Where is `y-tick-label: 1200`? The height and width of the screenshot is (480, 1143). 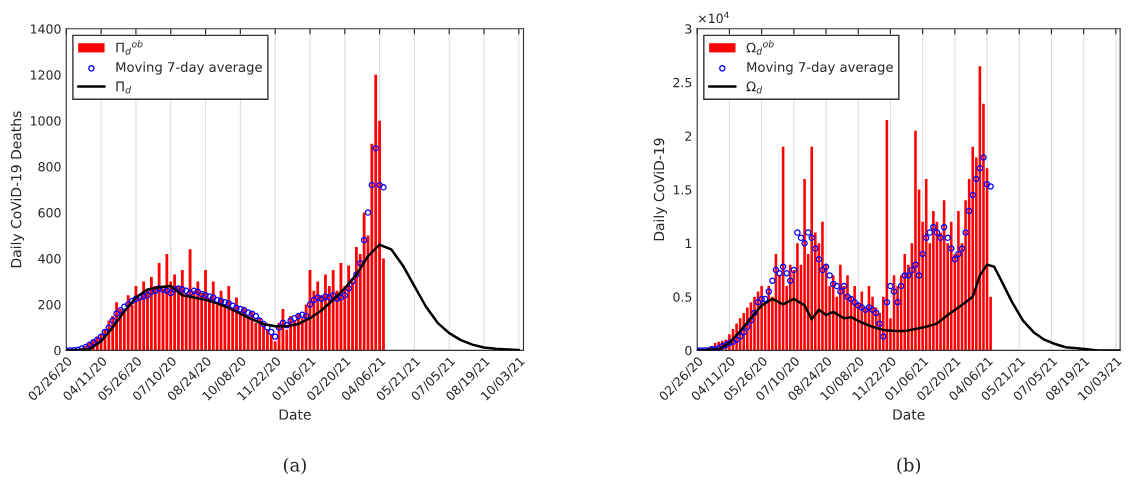 y-tick-label: 1200 is located at coordinates (45, 75).